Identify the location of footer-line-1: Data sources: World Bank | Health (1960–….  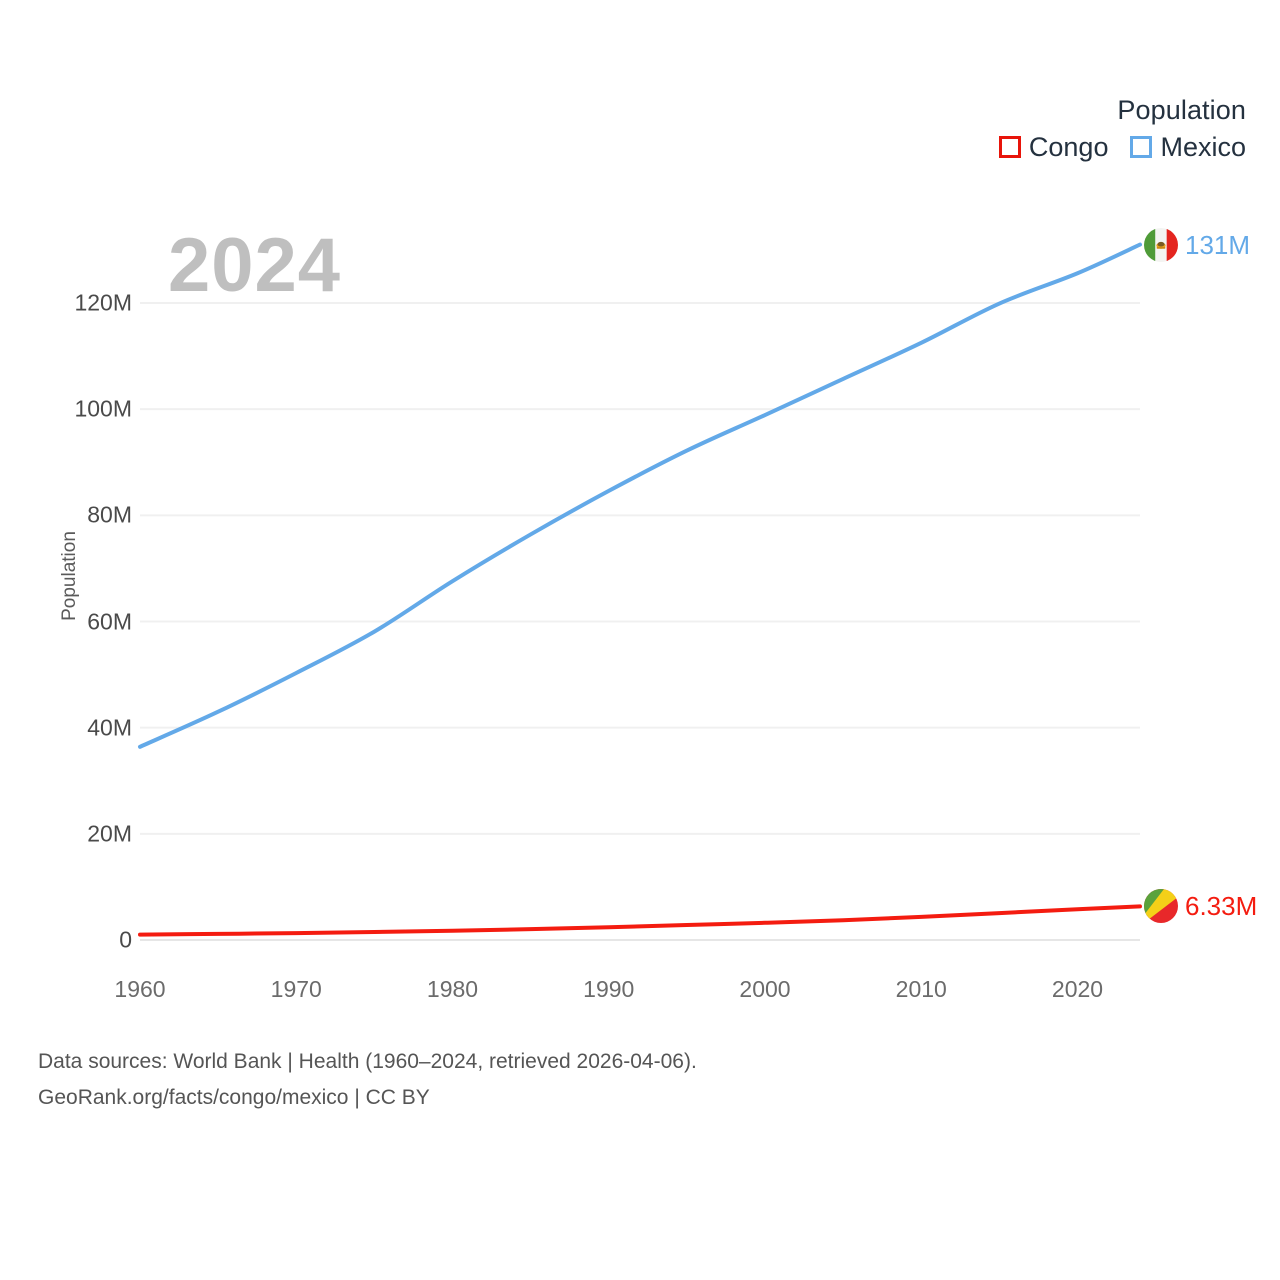
(367, 1061).